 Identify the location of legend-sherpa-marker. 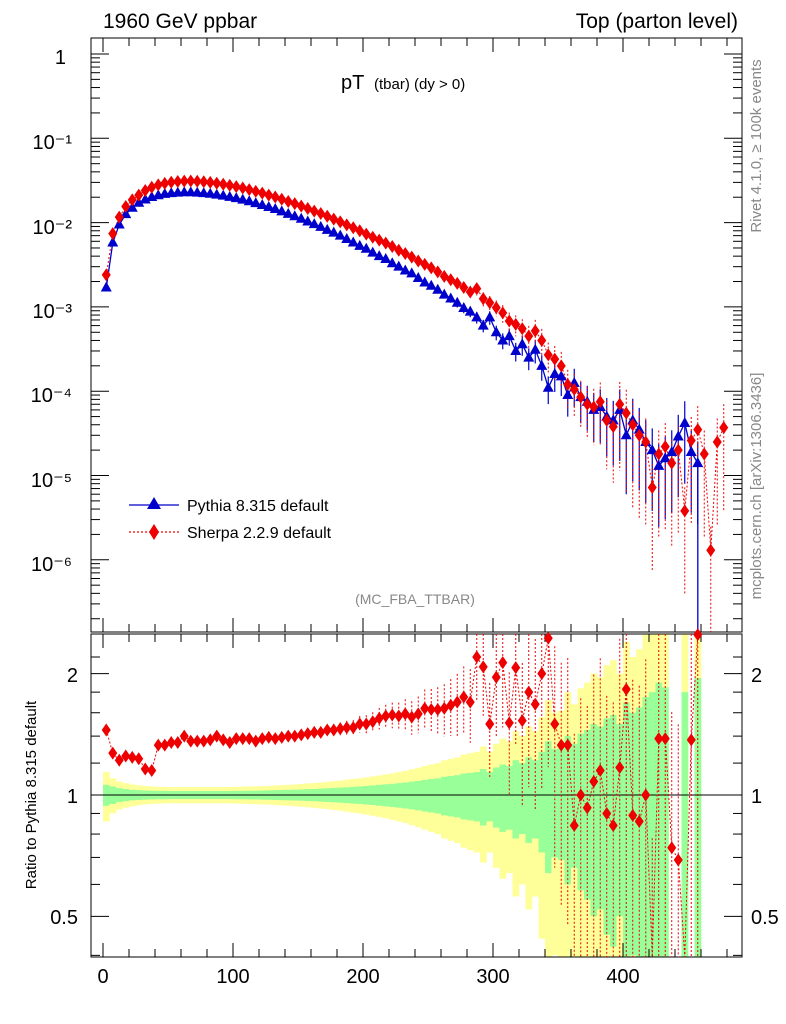
(154, 532).